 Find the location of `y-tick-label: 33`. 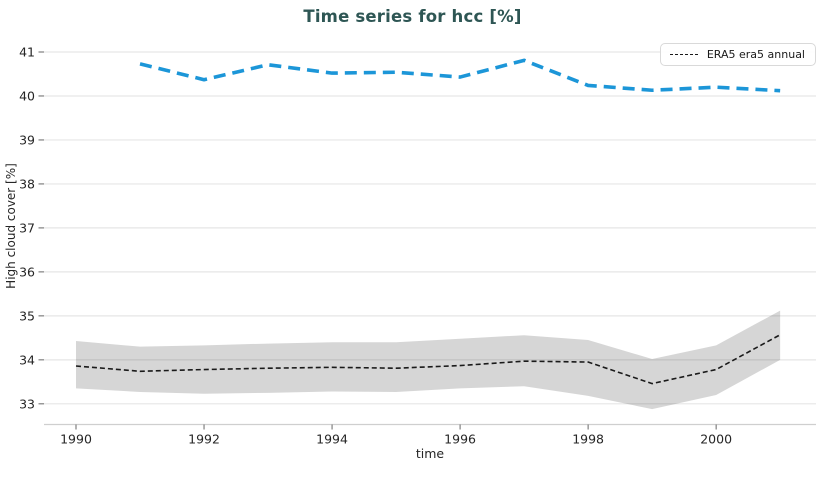

y-tick-label: 33 is located at coordinates (27, 403).